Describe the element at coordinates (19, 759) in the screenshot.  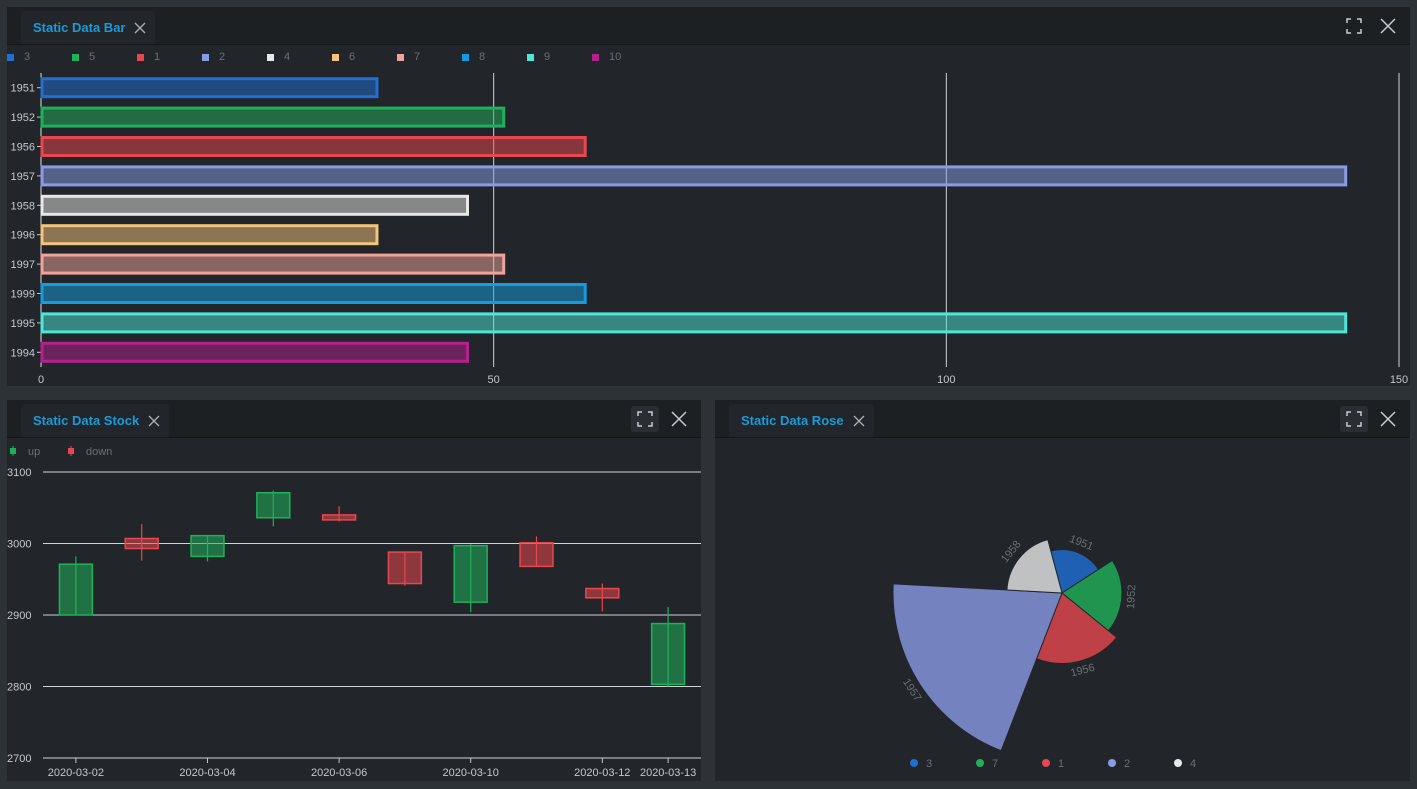
I see `y-tick-label: 2700` at that location.